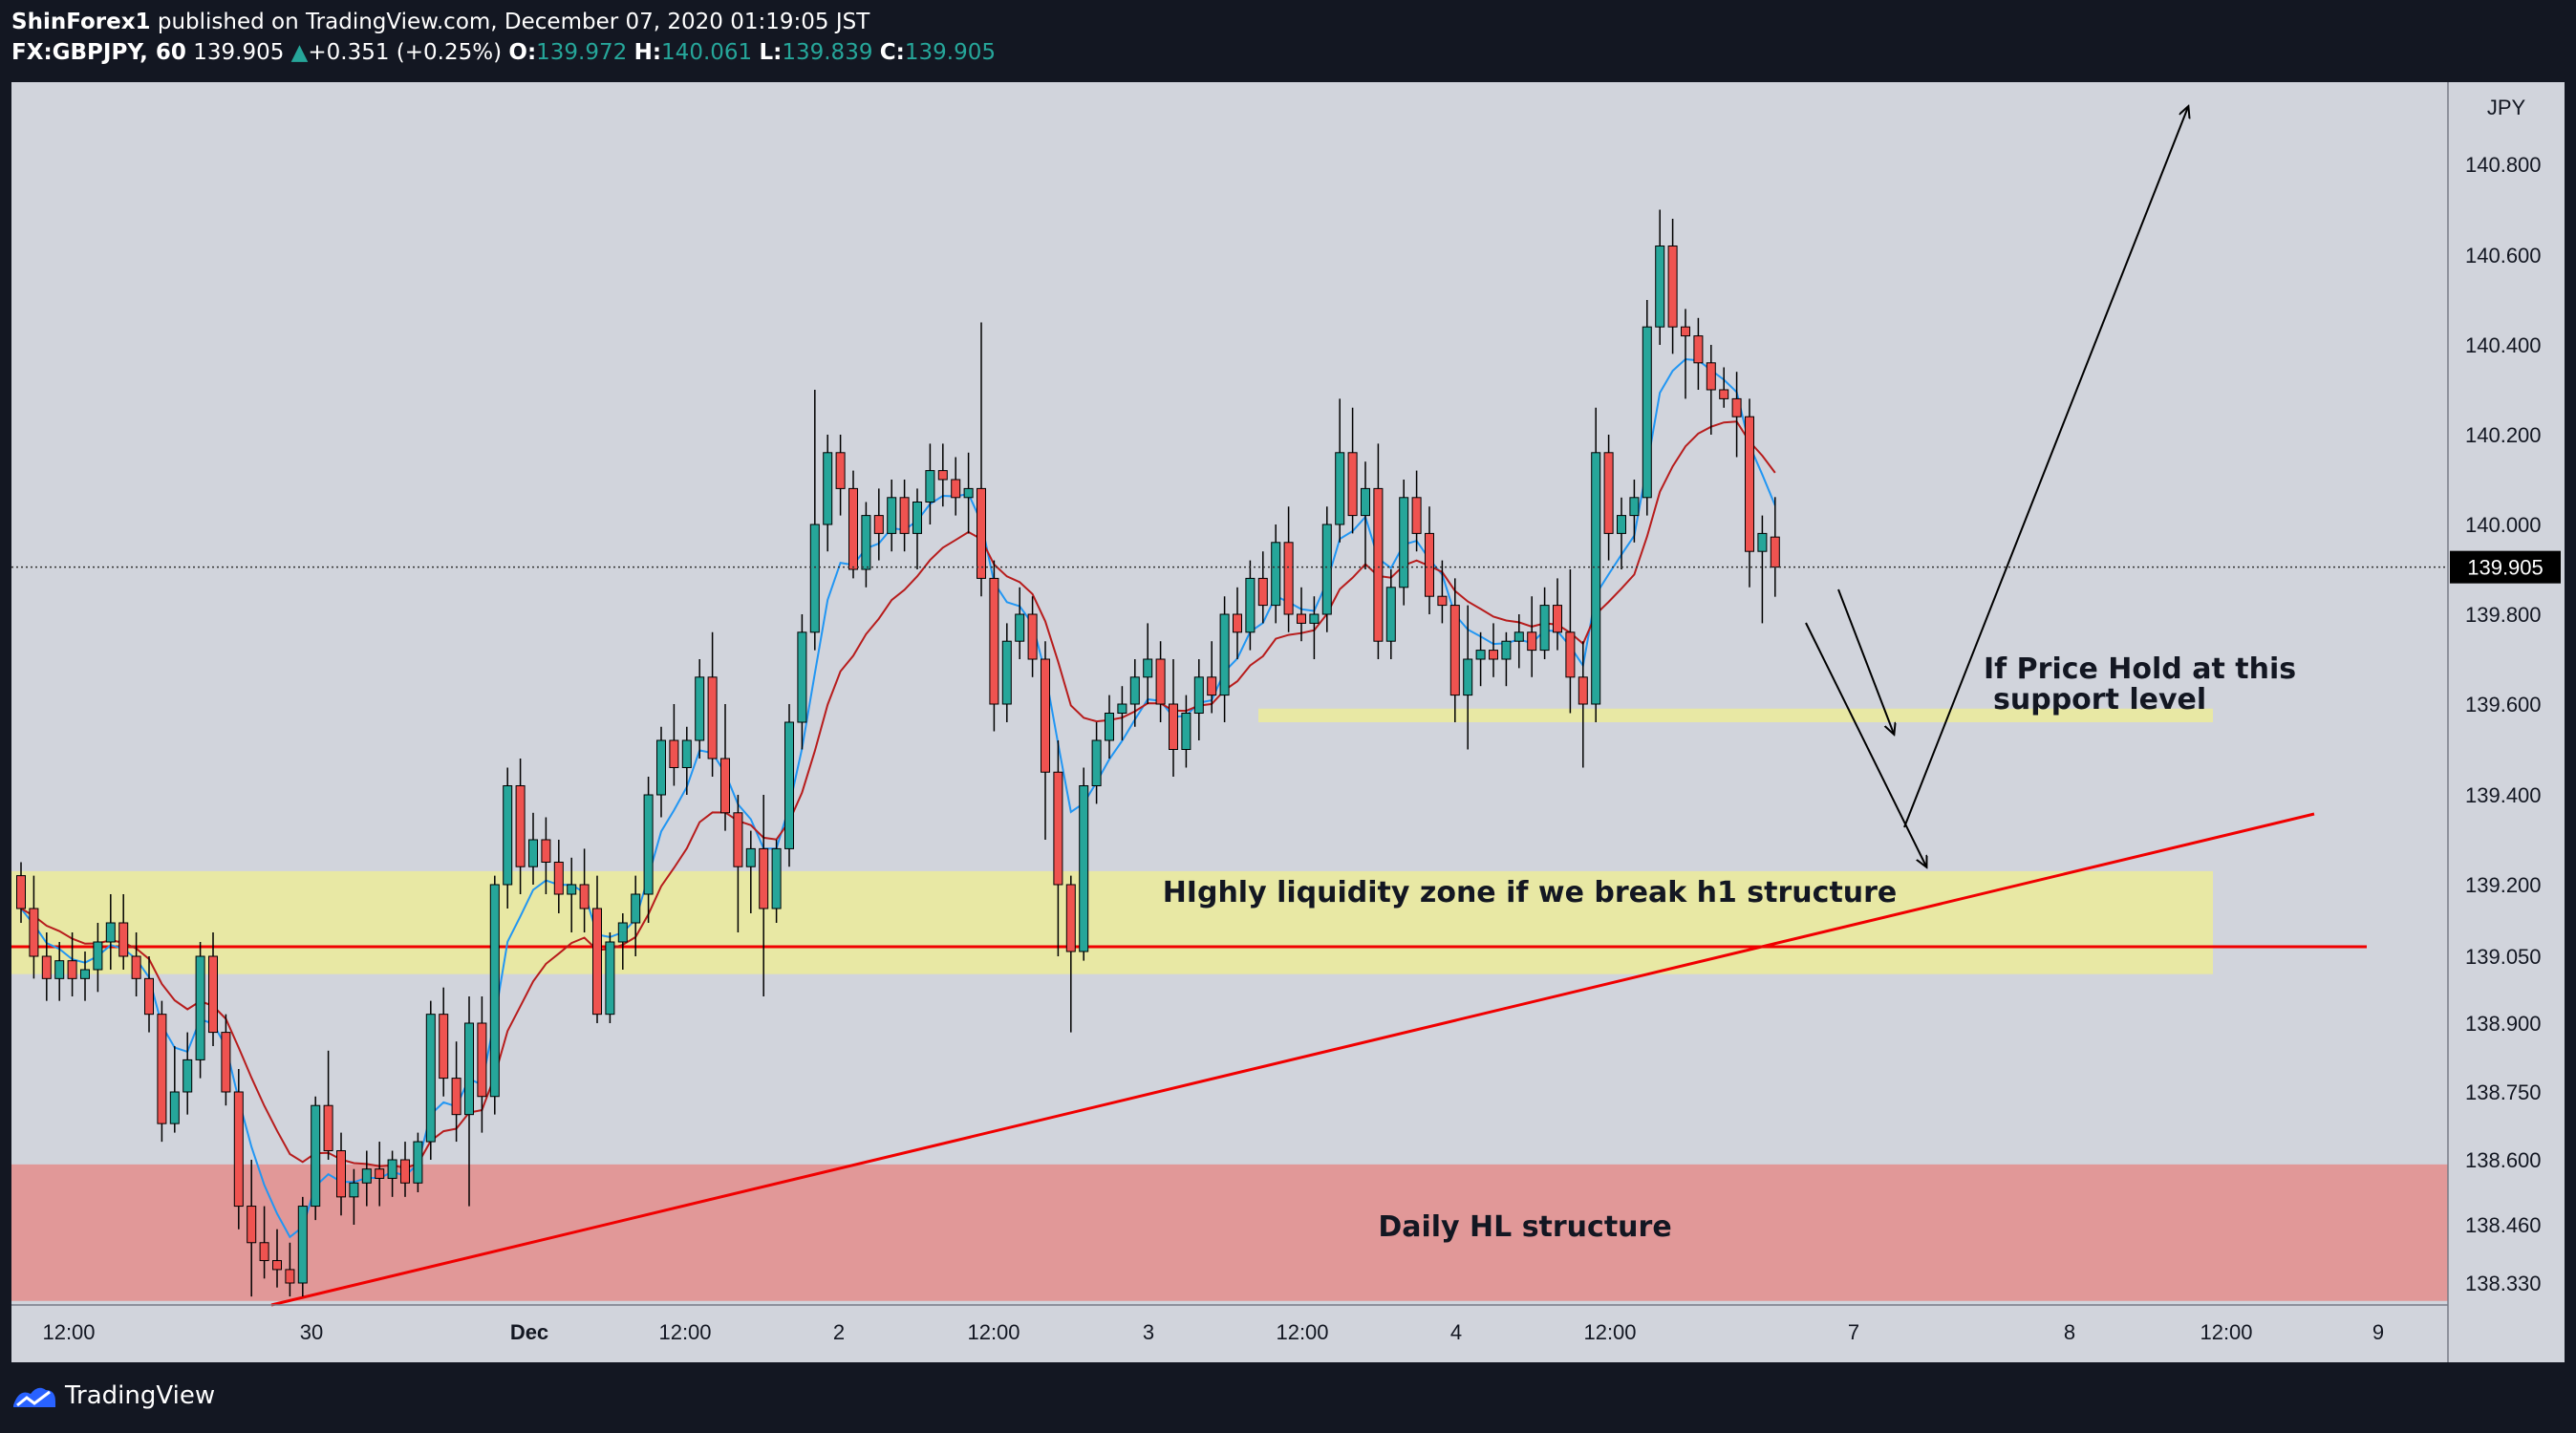  What do you see at coordinates (582, 53) in the screenshot?
I see `open-value: 139.972` at bounding box center [582, 53].